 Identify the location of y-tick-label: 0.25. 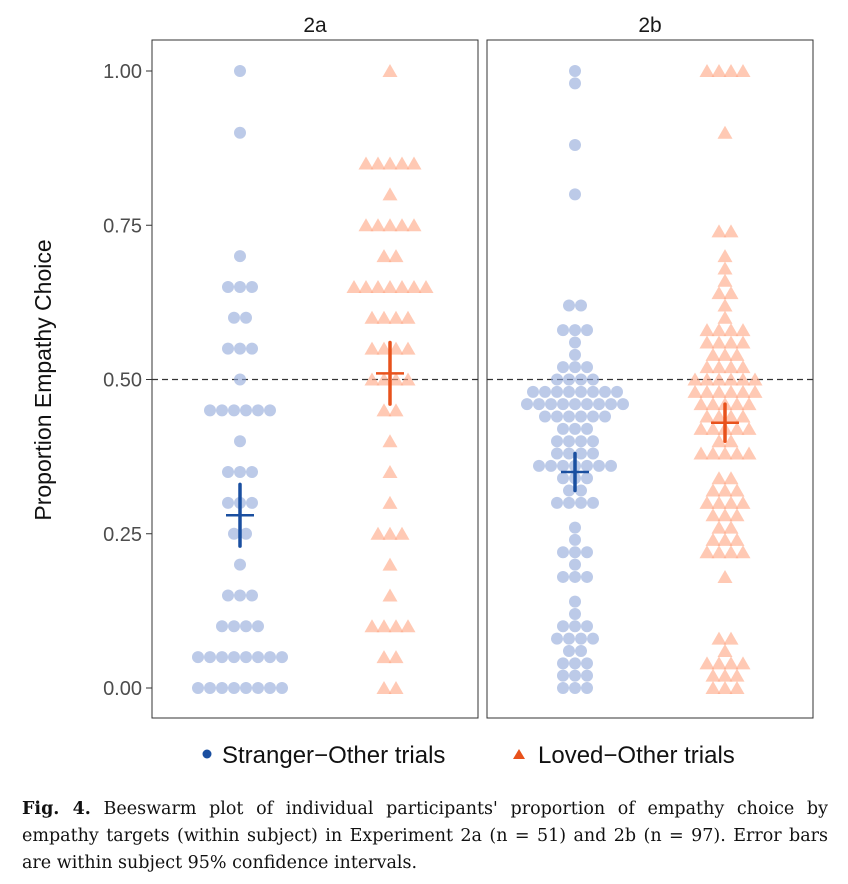
(122, 535).